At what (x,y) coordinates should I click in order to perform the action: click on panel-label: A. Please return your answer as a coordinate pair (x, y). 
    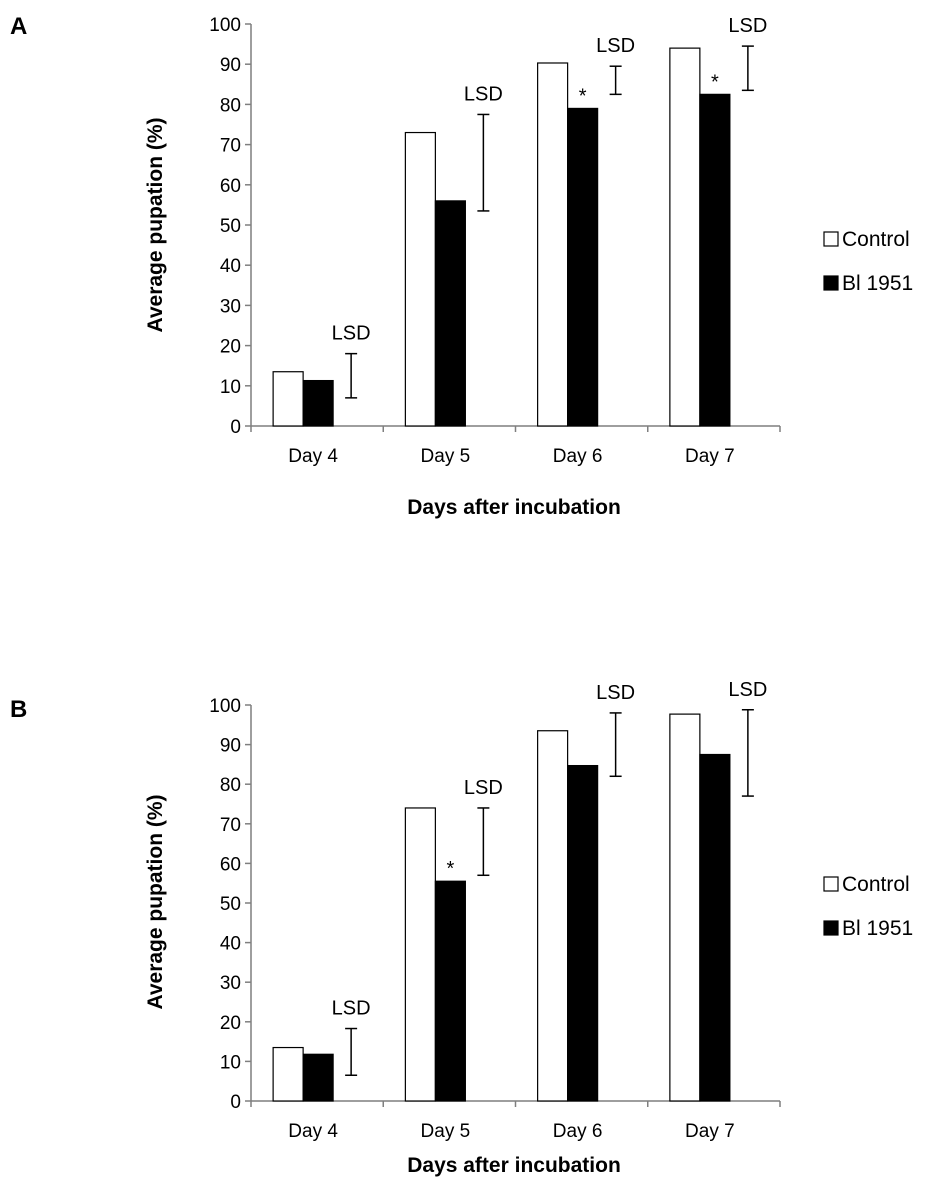
    Looking at the image, I should click on (18, 26).